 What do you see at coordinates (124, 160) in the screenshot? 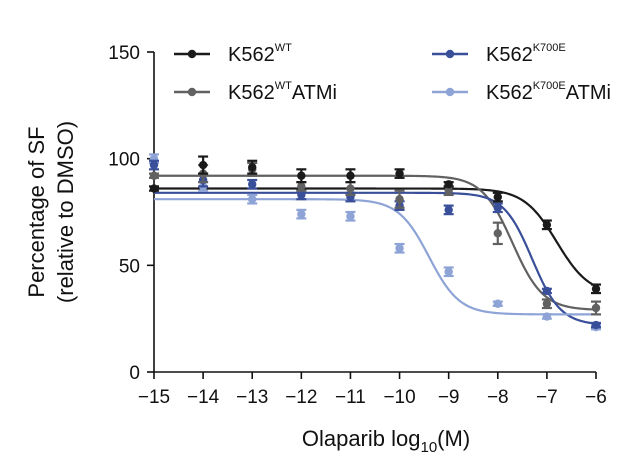
I see `y-tick-label: 100` at bounding box center [124, 160].